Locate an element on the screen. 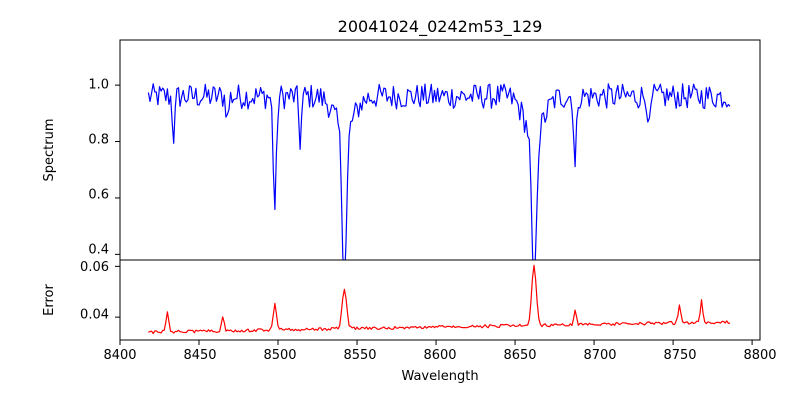 Image resolution: width=800 pixels, height=400 pixels. x-tick-label: 8400 is located at coordinates (119, 355).